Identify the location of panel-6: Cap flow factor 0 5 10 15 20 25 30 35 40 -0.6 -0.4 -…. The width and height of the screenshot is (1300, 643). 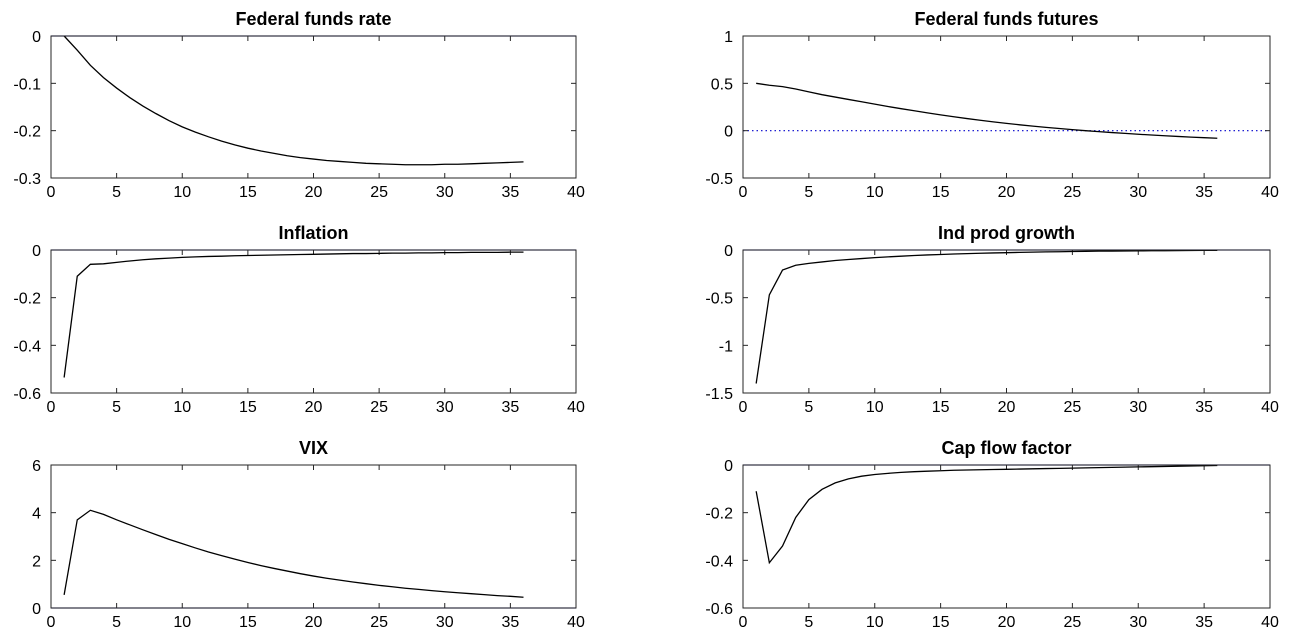
(992, 534).